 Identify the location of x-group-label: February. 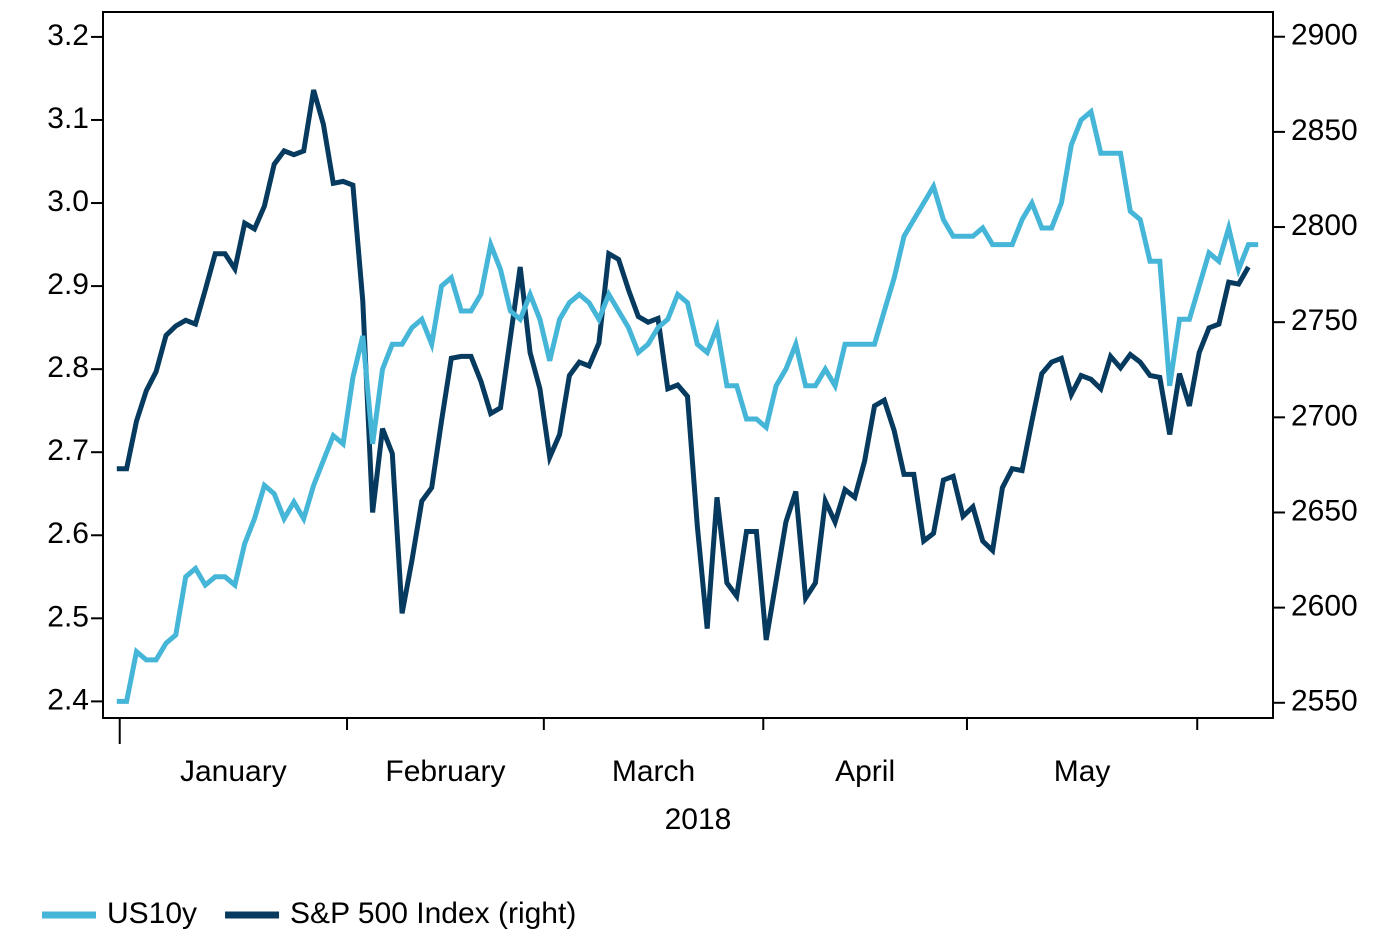
(445, 771).